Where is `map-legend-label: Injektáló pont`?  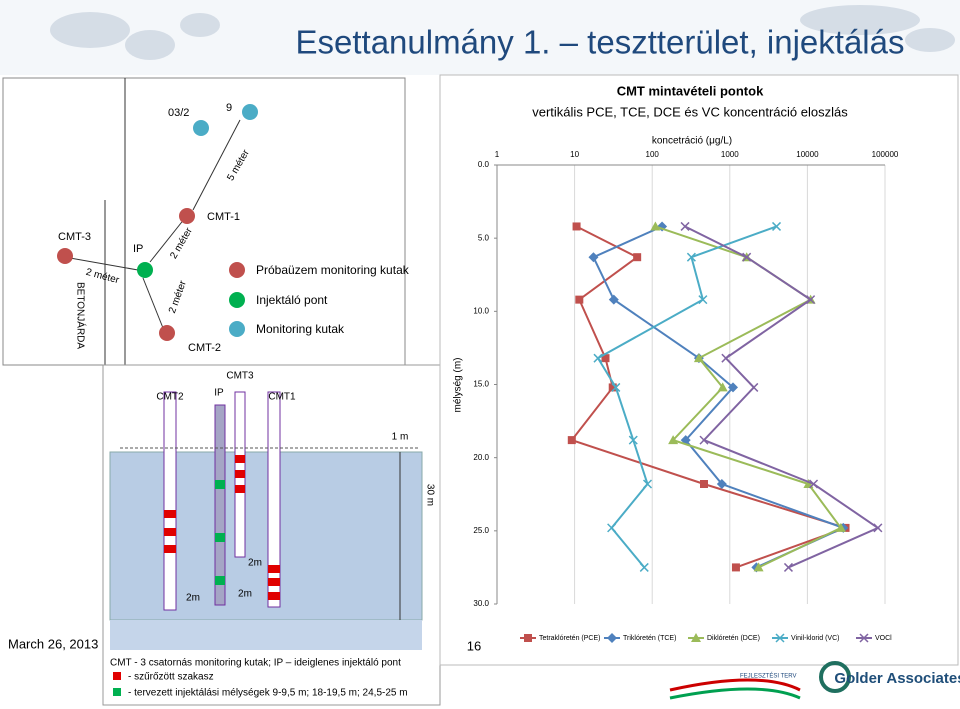 map-legend-label: Injektáló pont is located at coordinates (292, 300).